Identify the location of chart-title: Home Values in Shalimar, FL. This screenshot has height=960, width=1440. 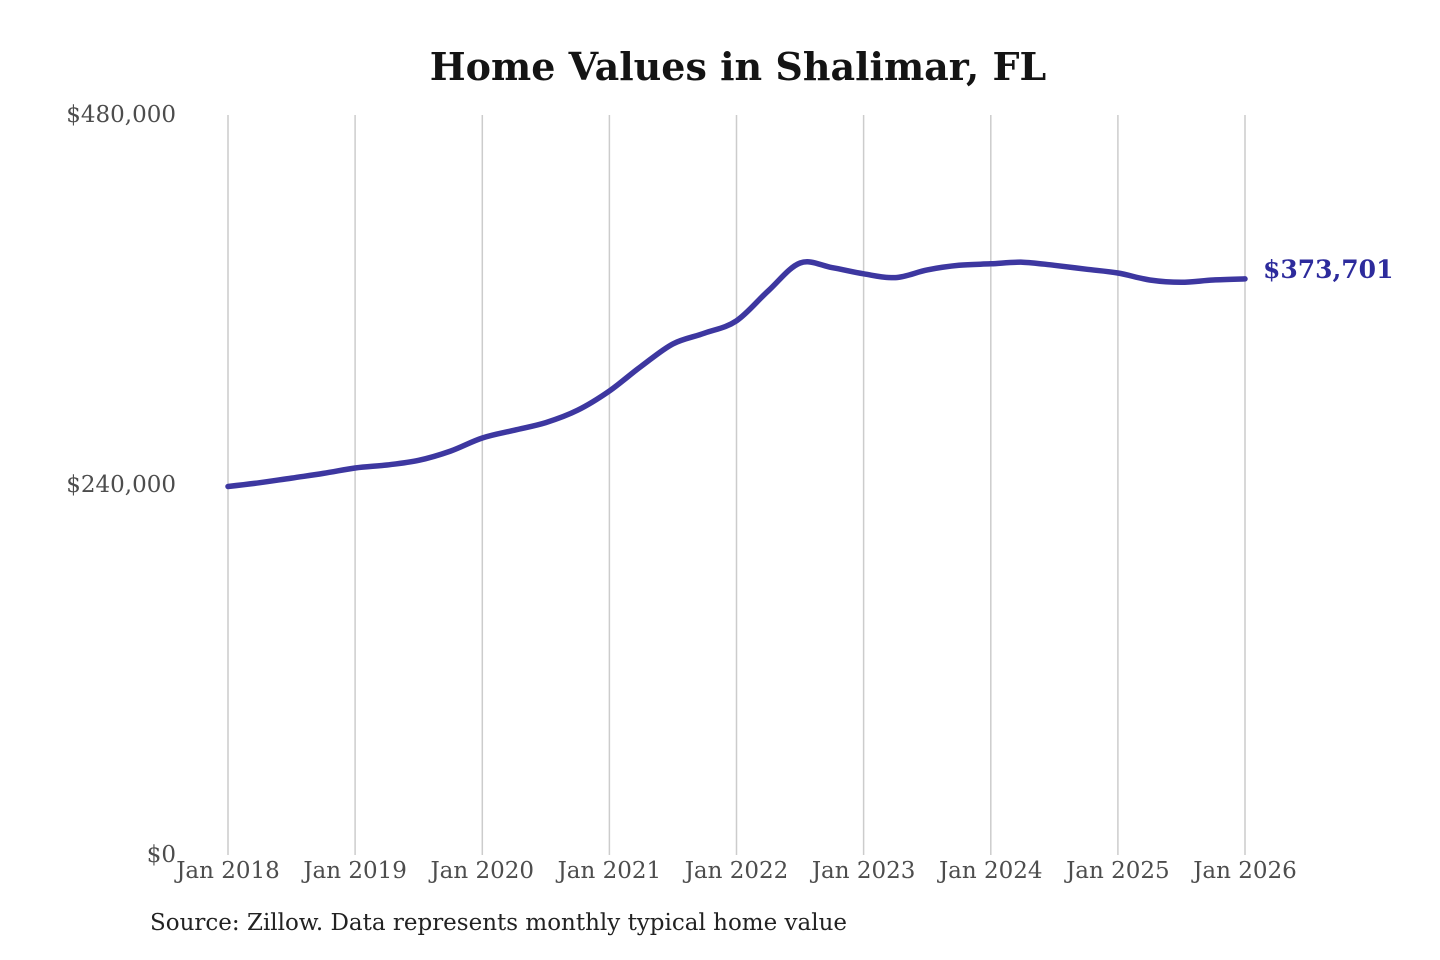
(738, 66).